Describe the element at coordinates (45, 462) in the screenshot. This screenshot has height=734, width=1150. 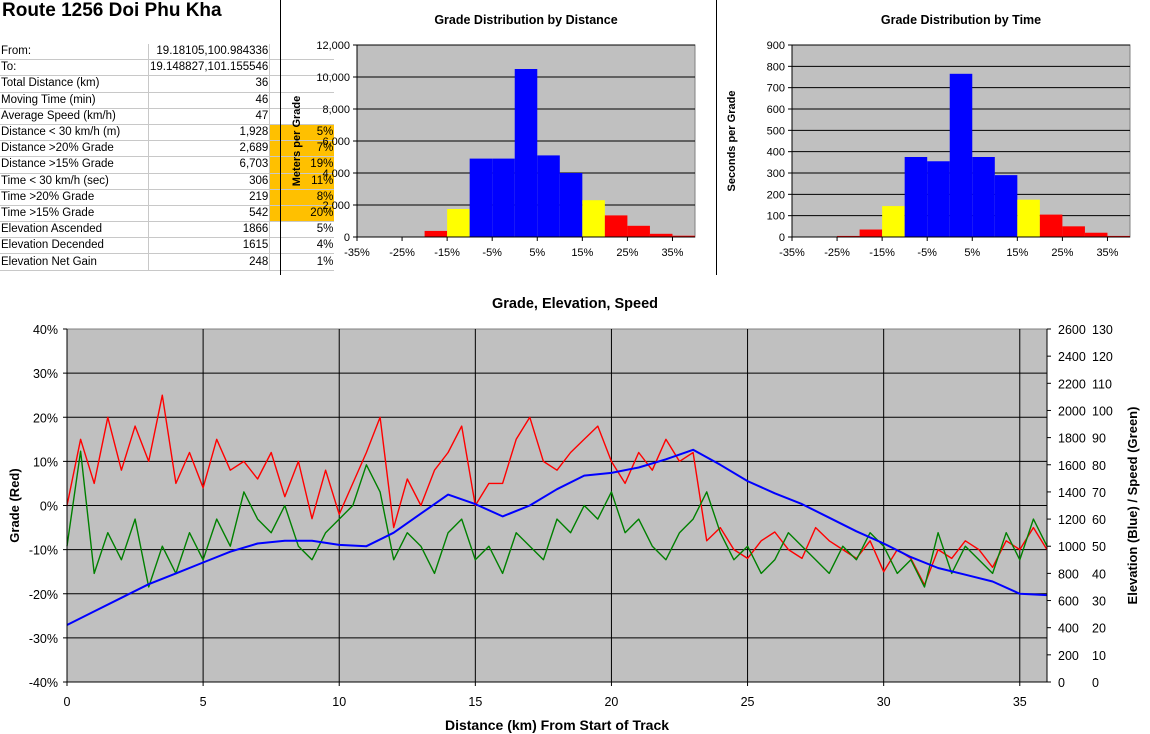
I see `y-tick-label: 10%` at that location.